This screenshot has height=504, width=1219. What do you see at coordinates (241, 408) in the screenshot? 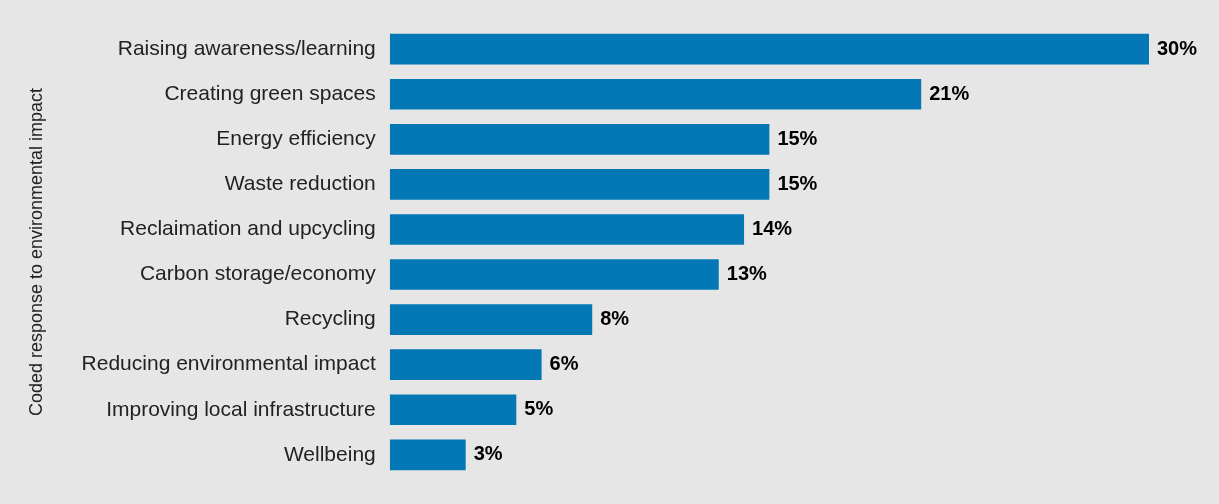
I see `y-tick-label: Improving local infrastructure` at bounding box center [241, 408].